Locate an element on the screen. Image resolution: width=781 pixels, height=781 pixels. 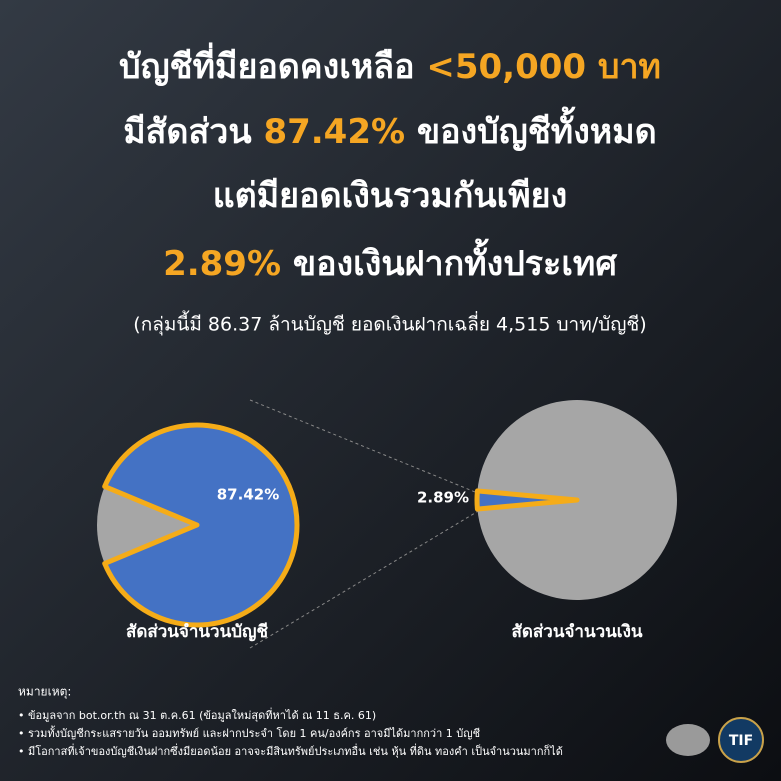
headline: 2.89% ของเงินฝากทั้งประเทศ is located at coordinates (390, 261).